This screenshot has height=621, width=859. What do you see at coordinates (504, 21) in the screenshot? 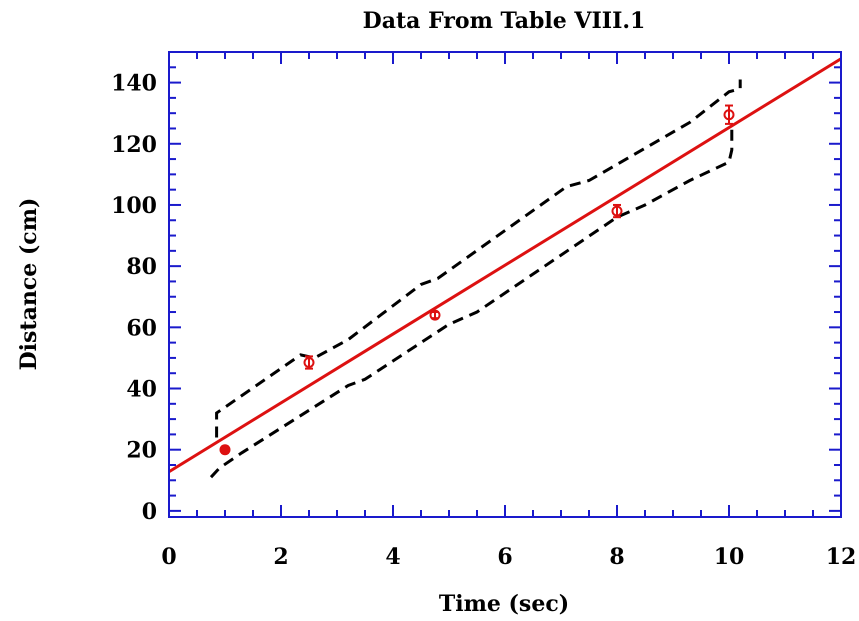
I see `chart-title: Data From Table VIII.1` at bounding box center [504, 21].